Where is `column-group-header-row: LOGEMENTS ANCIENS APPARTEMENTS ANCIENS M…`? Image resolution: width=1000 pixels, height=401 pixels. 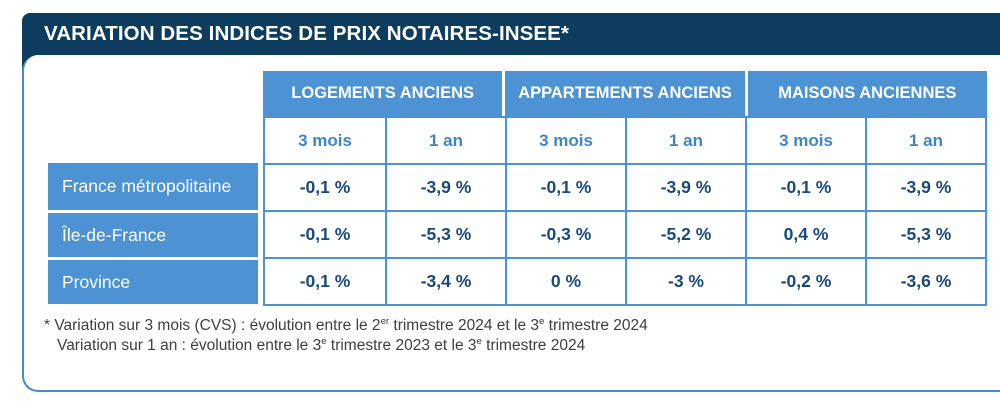
column-group-header-row: LOGEMENTS ANCIENS APPARTEMENTS ANCIENS M… is located at coordinates (625, 93).